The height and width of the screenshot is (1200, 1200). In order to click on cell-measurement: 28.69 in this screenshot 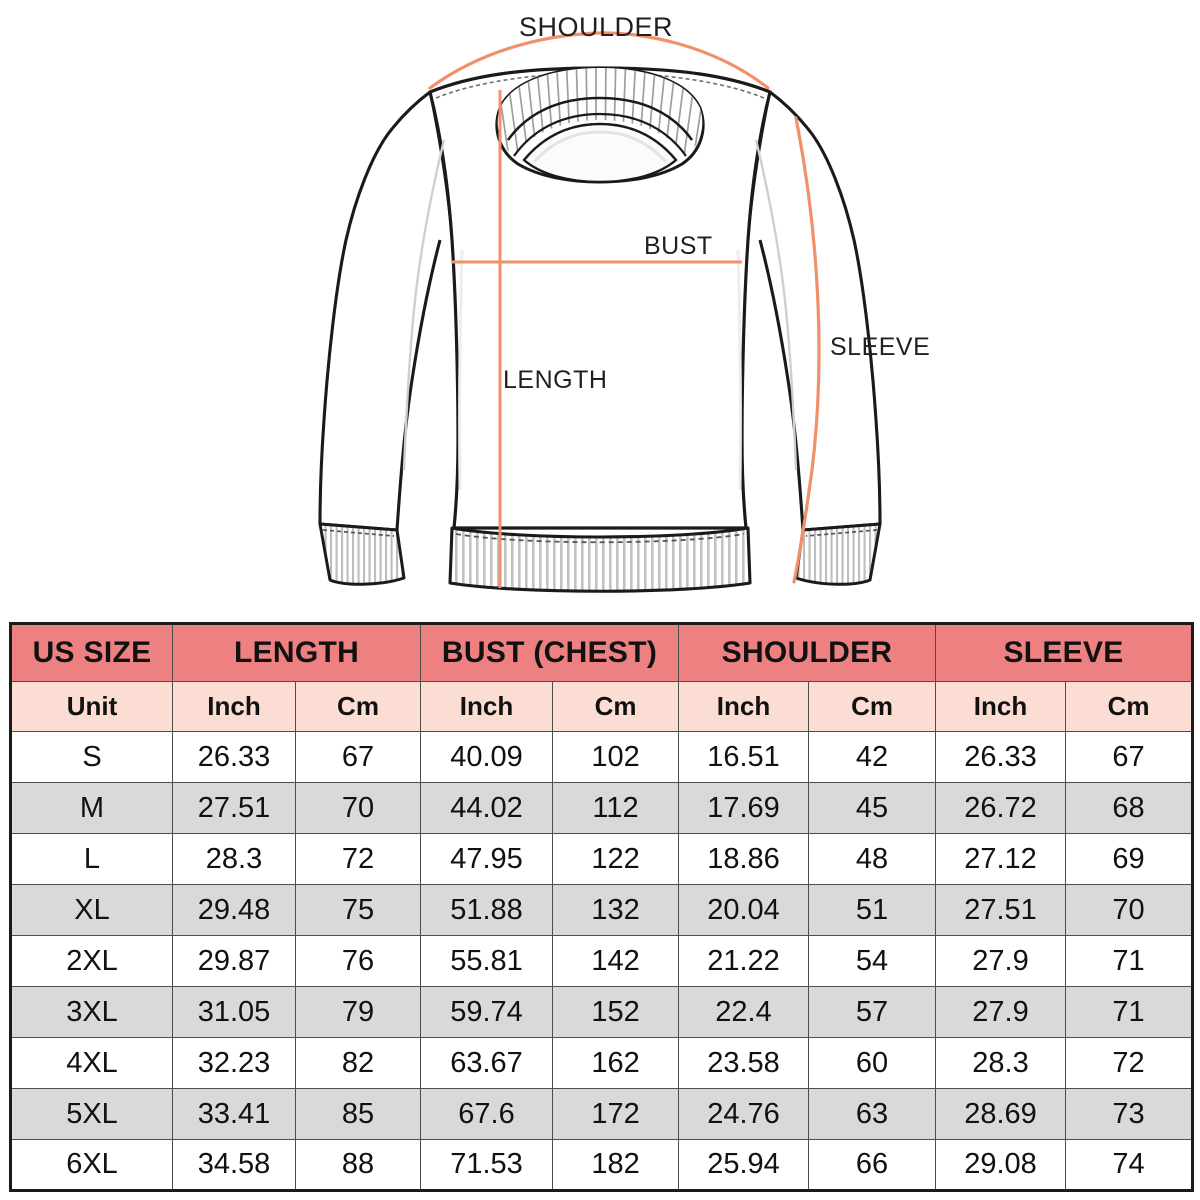, I will do `click(1001, 1114)`.